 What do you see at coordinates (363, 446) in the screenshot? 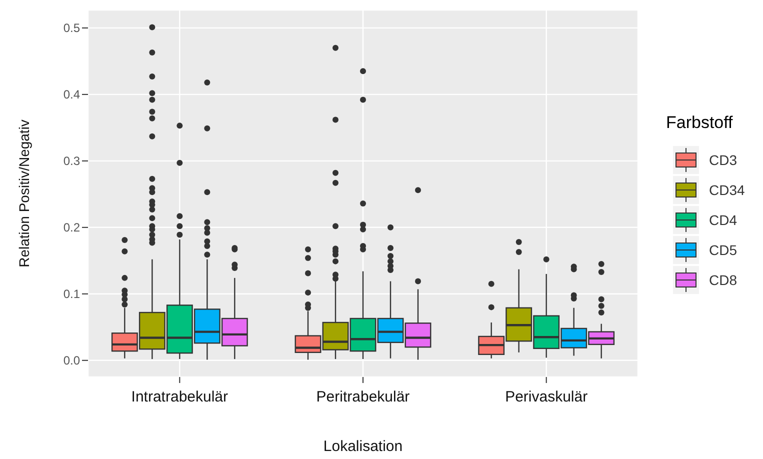
I see `x-axis-title: Lokalisation` at bounding box center [363, 446].